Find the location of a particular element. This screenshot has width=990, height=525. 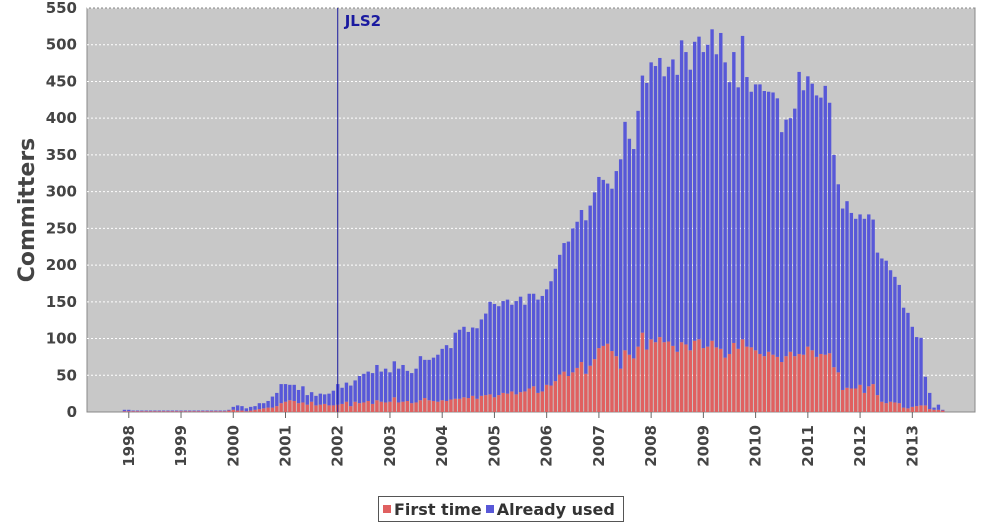

x-tick-label: 2011 is located at coordinates (808, 446).